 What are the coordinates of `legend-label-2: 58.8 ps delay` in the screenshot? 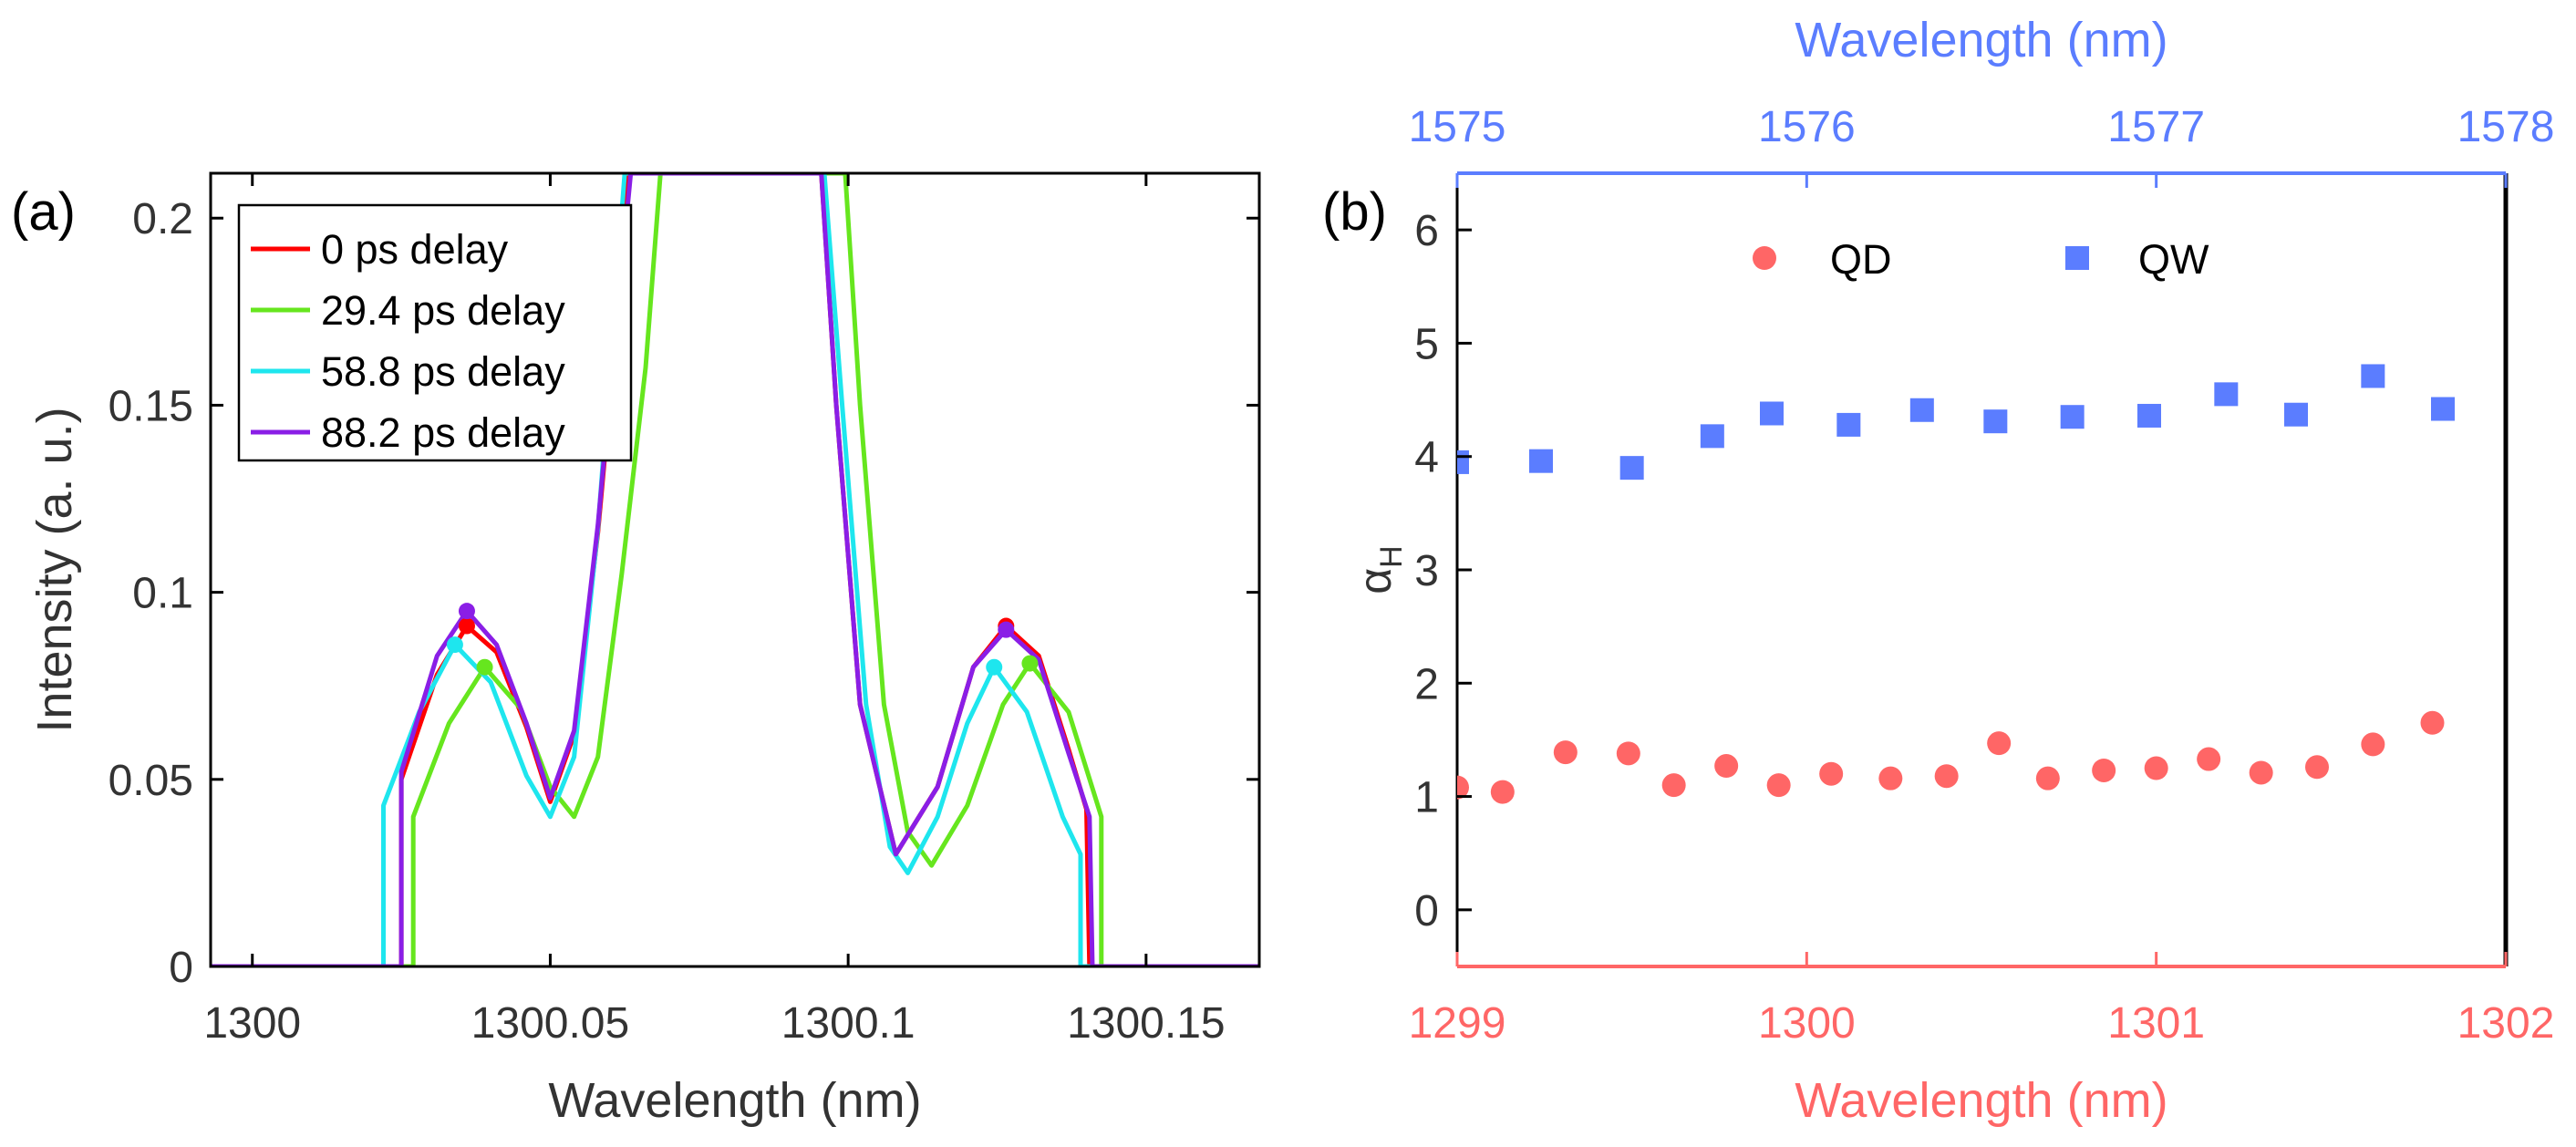 It's located at (443, 371).